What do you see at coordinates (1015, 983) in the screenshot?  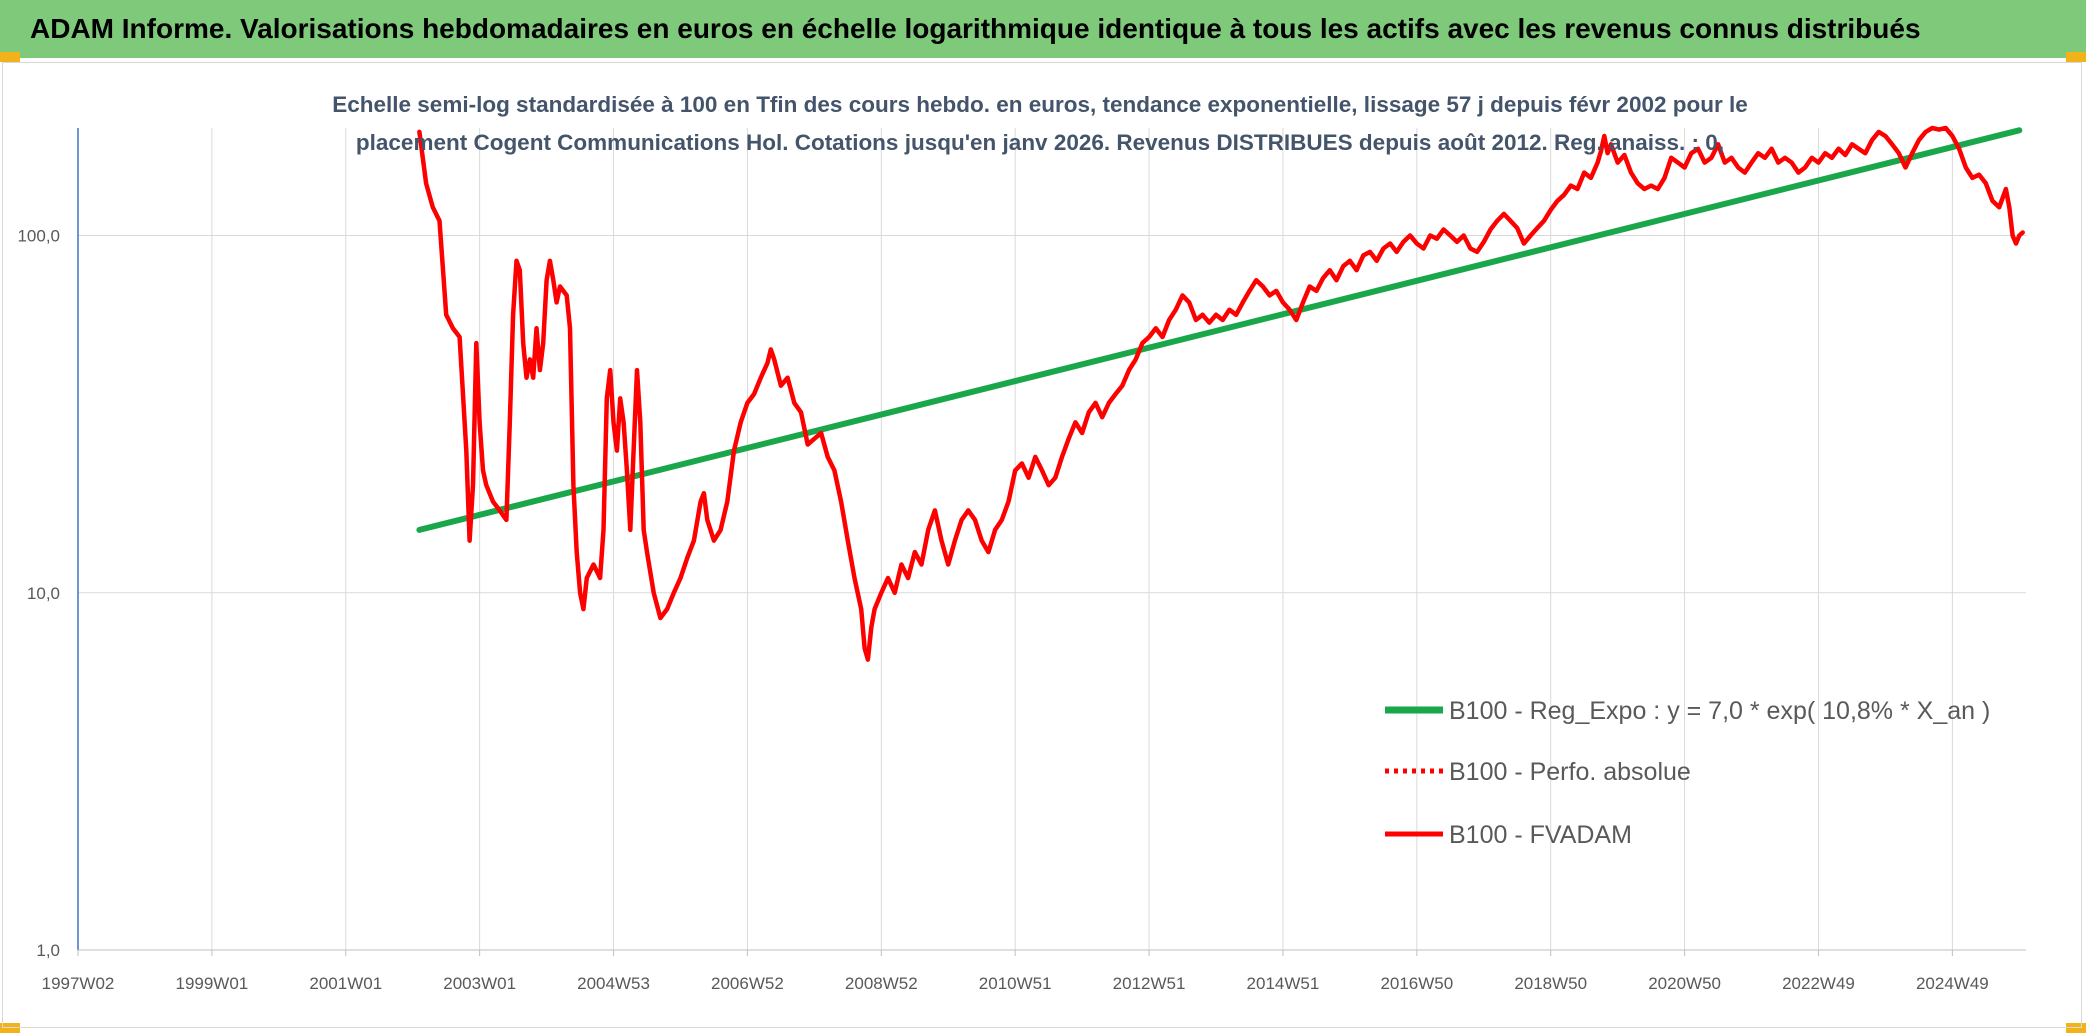 I see `x-tick-label: 2010W51` at bounding box center [1015, 983].